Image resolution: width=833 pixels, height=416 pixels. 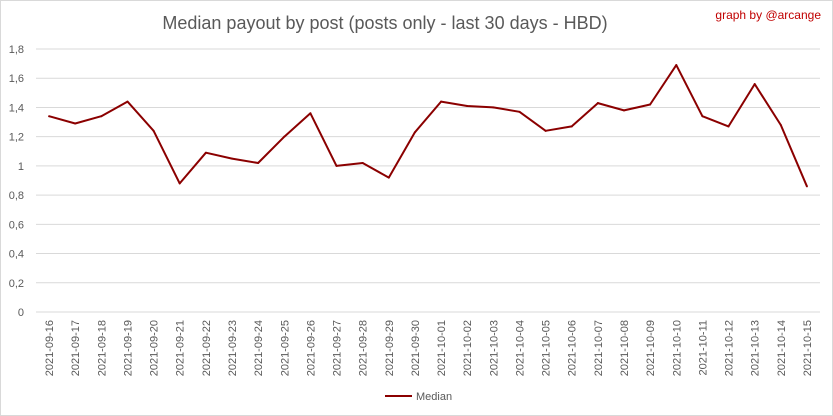 I want to click on legend: Median, so click(x=418, y=397).